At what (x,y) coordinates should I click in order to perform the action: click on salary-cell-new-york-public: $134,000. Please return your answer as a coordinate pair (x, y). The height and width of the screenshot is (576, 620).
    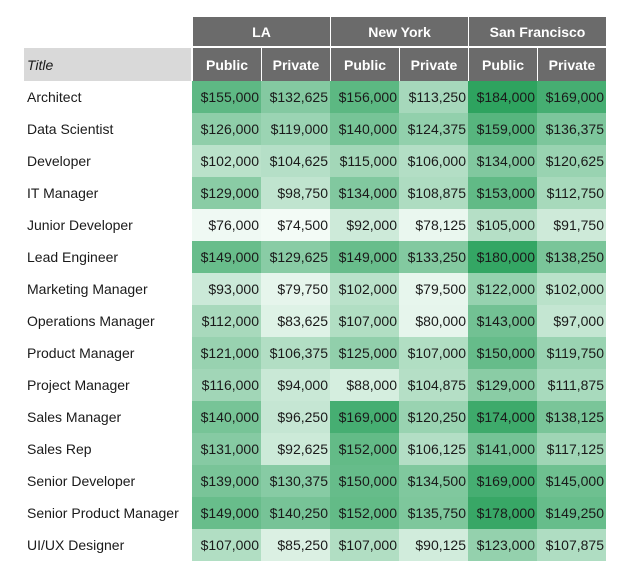
    Looking at the image, I should click on (364, 193).